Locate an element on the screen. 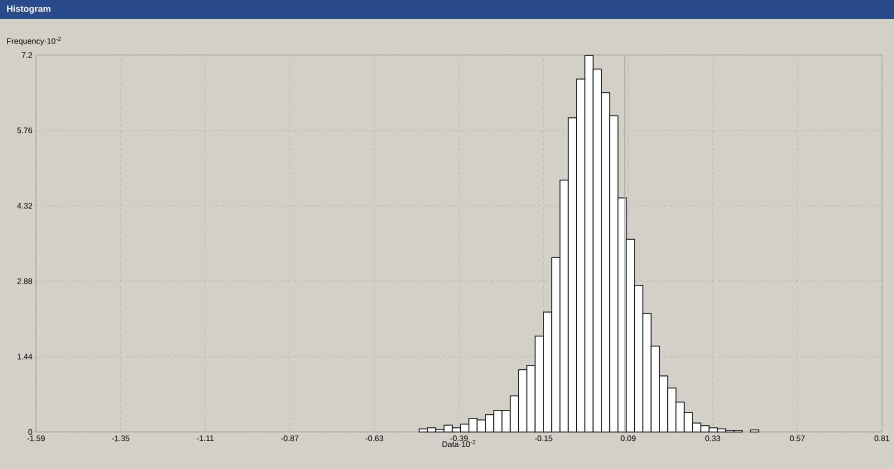 The height and width of the screenshot is (469, 894). chart-title: Histogram is located at coordinates (28, 9).